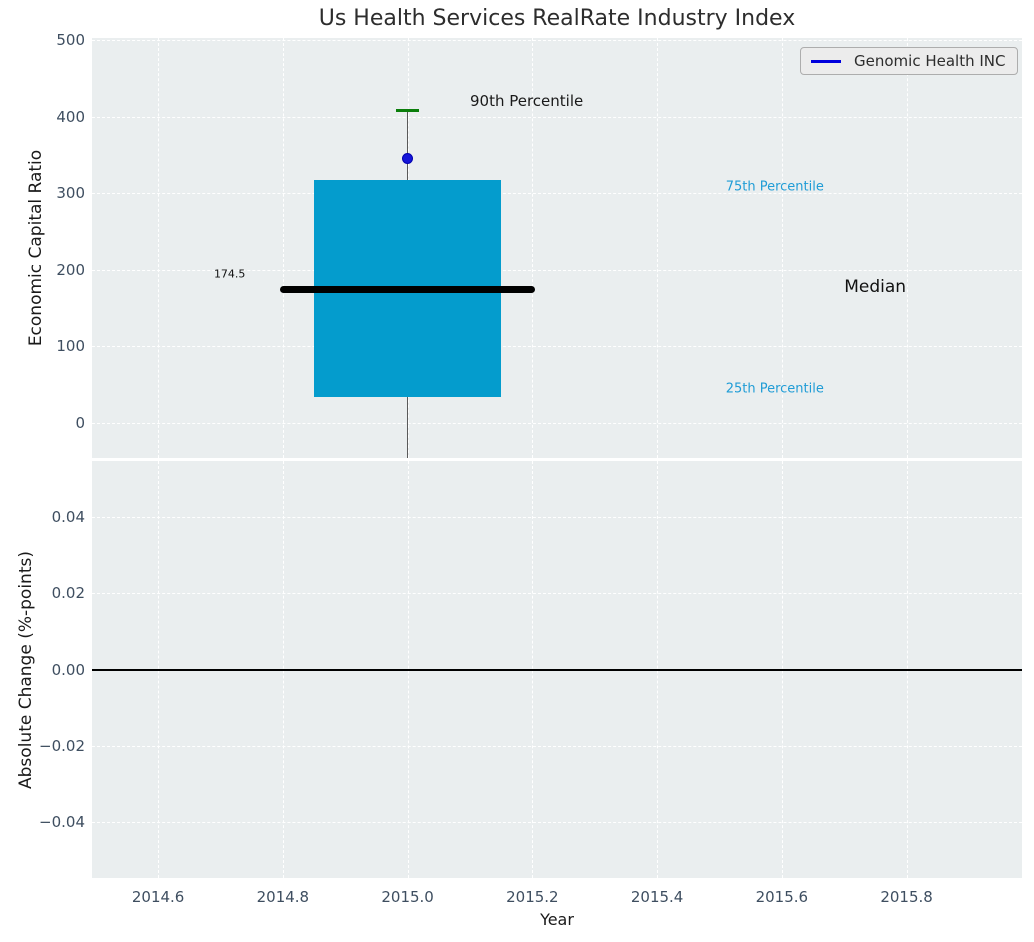 The image size is (1034, 942). I want to click on x-tick-label: 2015.4, so click(657, 897).